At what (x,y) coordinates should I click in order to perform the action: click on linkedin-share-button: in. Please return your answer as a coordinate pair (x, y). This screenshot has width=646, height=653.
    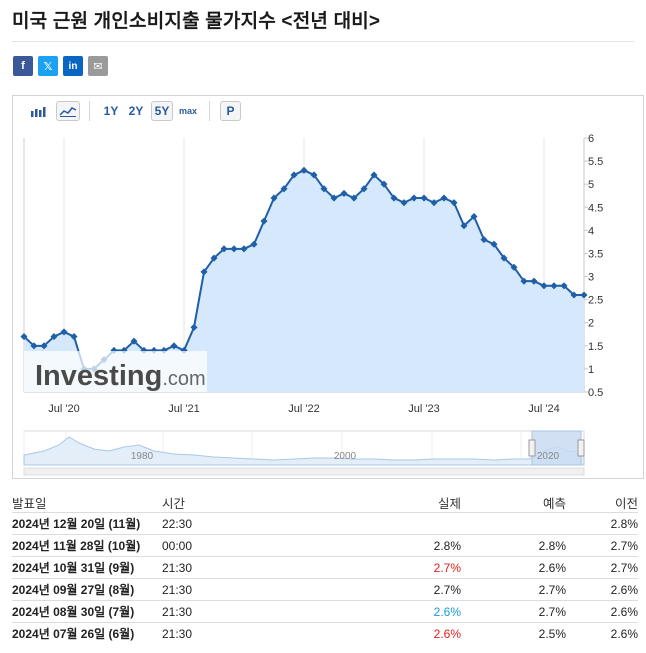
    Looking at the image, I should click on (73, 66).